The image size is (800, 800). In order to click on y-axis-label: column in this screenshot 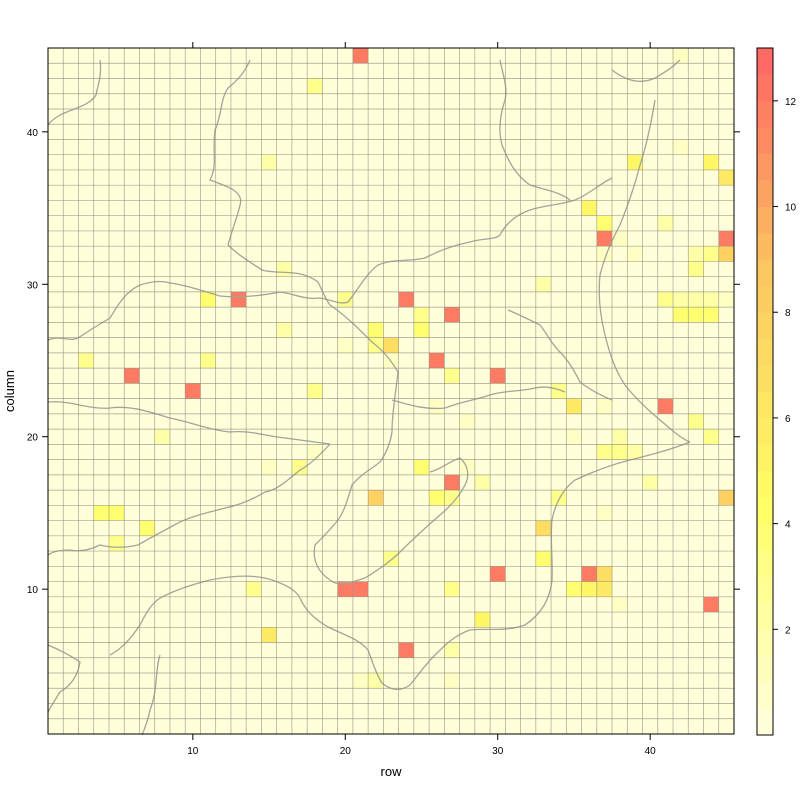, I will do `click(9, 391)`.